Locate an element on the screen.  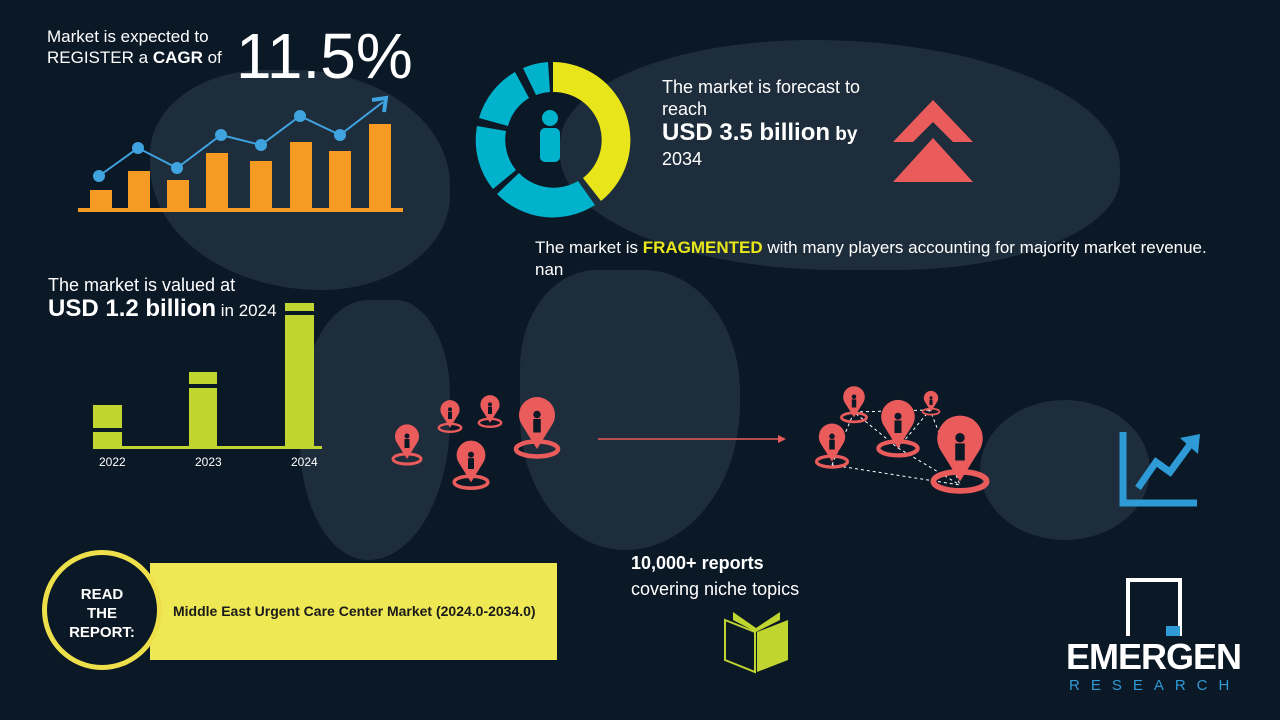
report-banner is located at coordinates (353, 611).